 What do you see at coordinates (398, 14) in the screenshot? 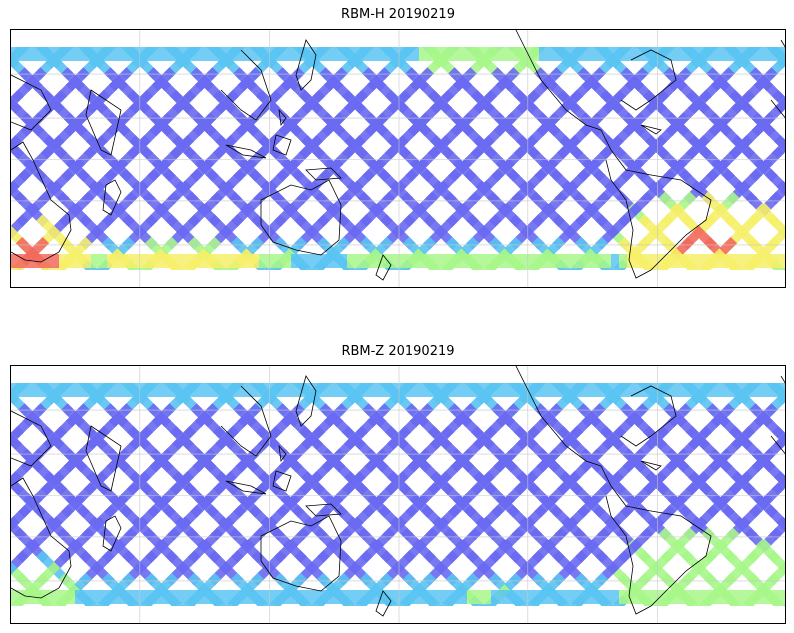
I see `panel-title-rbm-h: RBM-H 20190219` at bounding box center [398, 14].